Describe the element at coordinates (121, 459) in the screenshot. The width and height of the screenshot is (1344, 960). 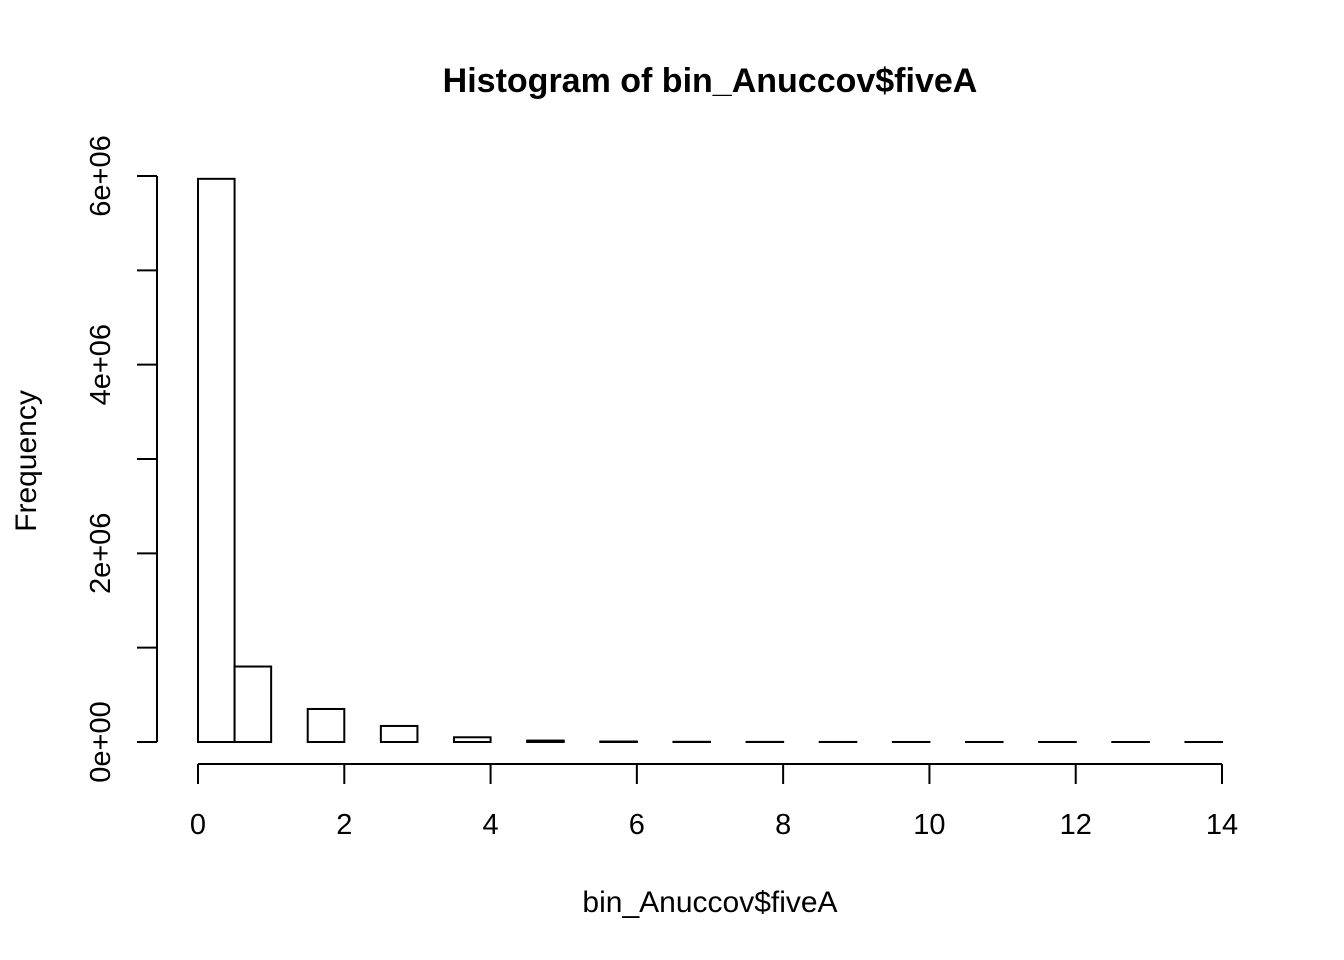
I see `y-axis: 0e+00 2e+06 4e+06 6e+06` at that location.